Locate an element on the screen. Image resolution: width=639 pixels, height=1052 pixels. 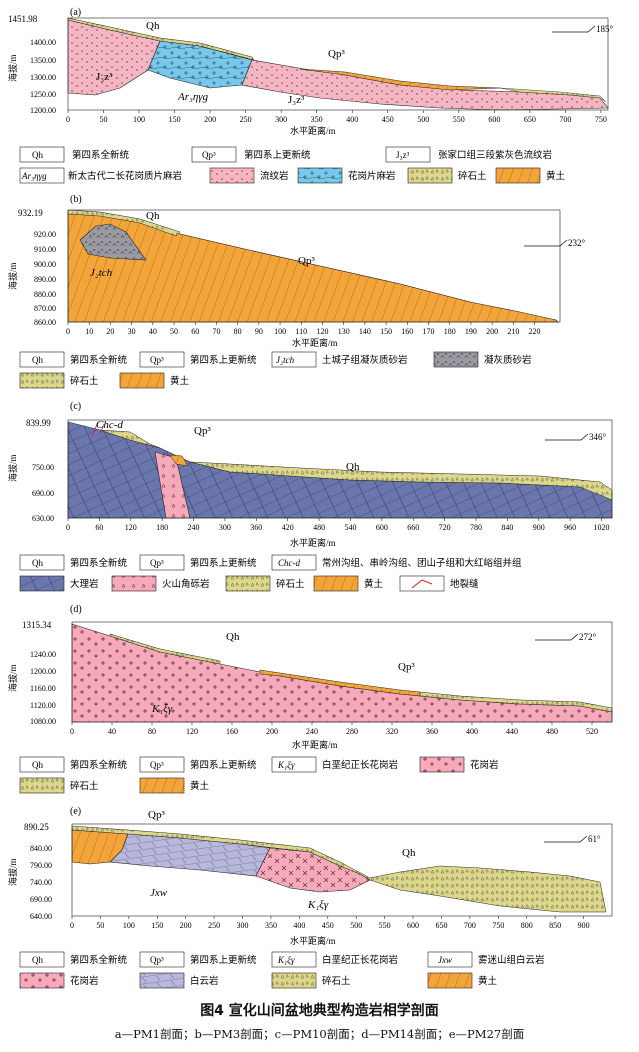
legend-a-swatch-ar is located at coordinates (42, 175).